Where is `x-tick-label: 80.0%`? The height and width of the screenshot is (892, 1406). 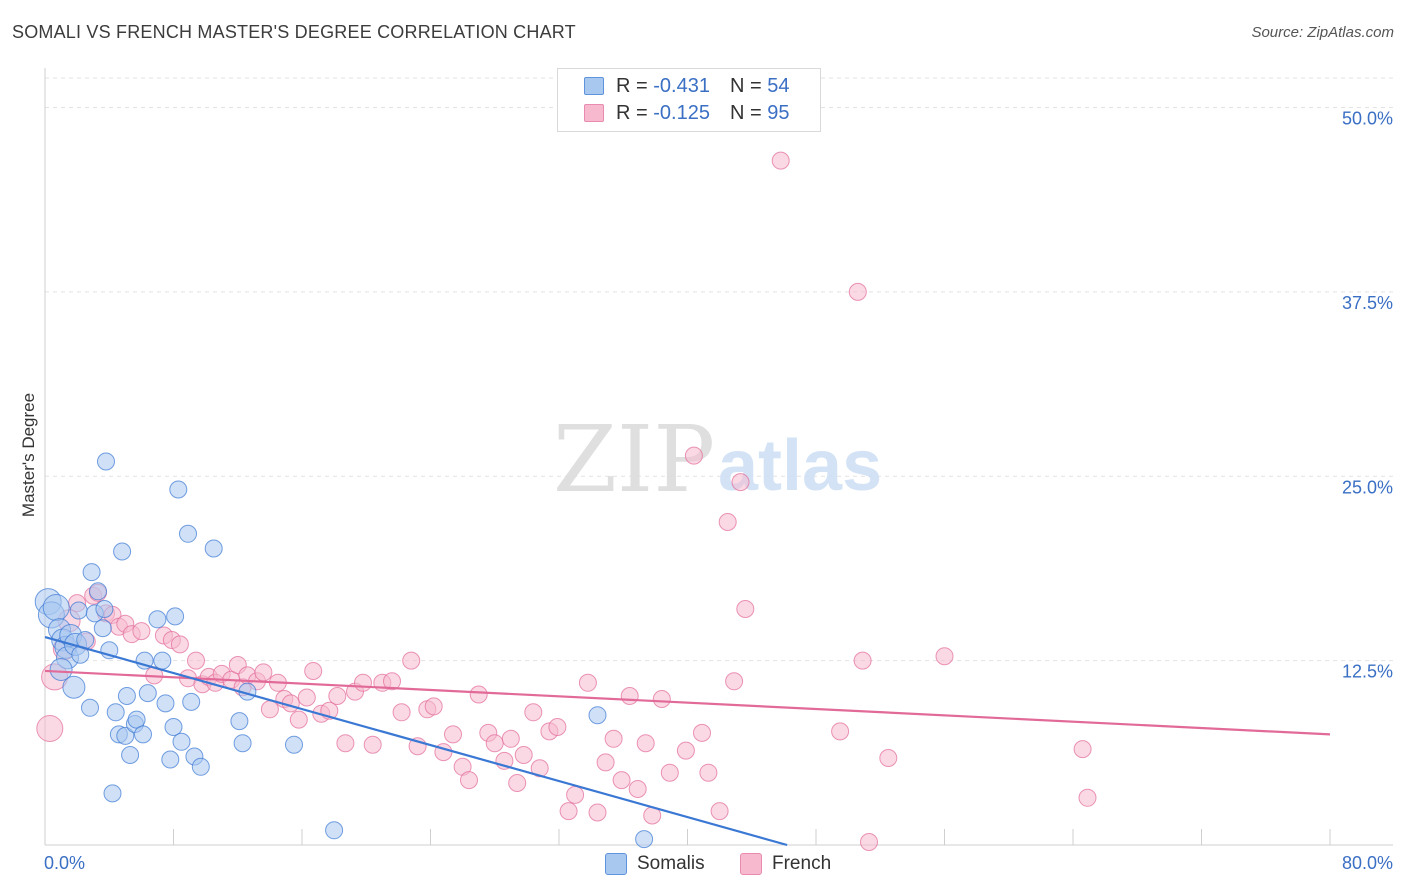 x-tick-label: 80.0% is located at coordinates (1367, 863).